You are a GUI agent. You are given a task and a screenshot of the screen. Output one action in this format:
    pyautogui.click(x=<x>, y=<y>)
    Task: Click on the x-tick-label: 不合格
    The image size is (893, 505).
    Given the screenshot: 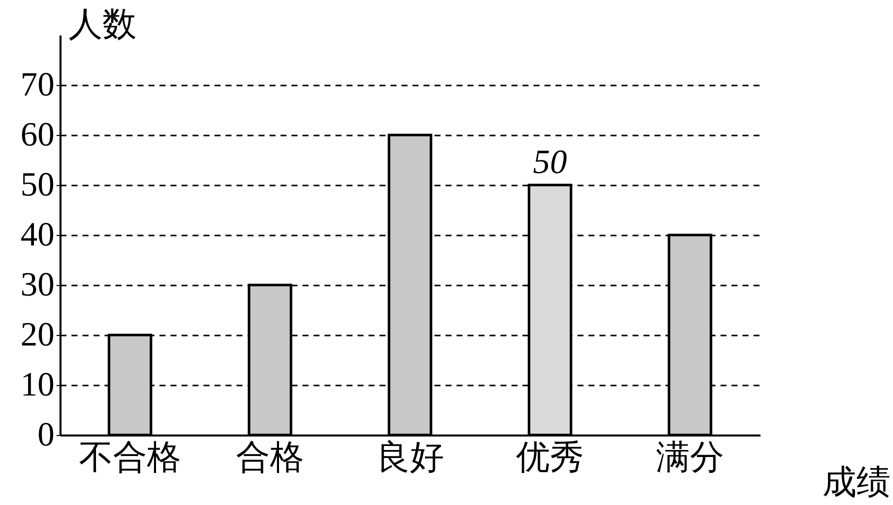 What is the action you would take?
    pyautogui.click(x=130, y=458)
    